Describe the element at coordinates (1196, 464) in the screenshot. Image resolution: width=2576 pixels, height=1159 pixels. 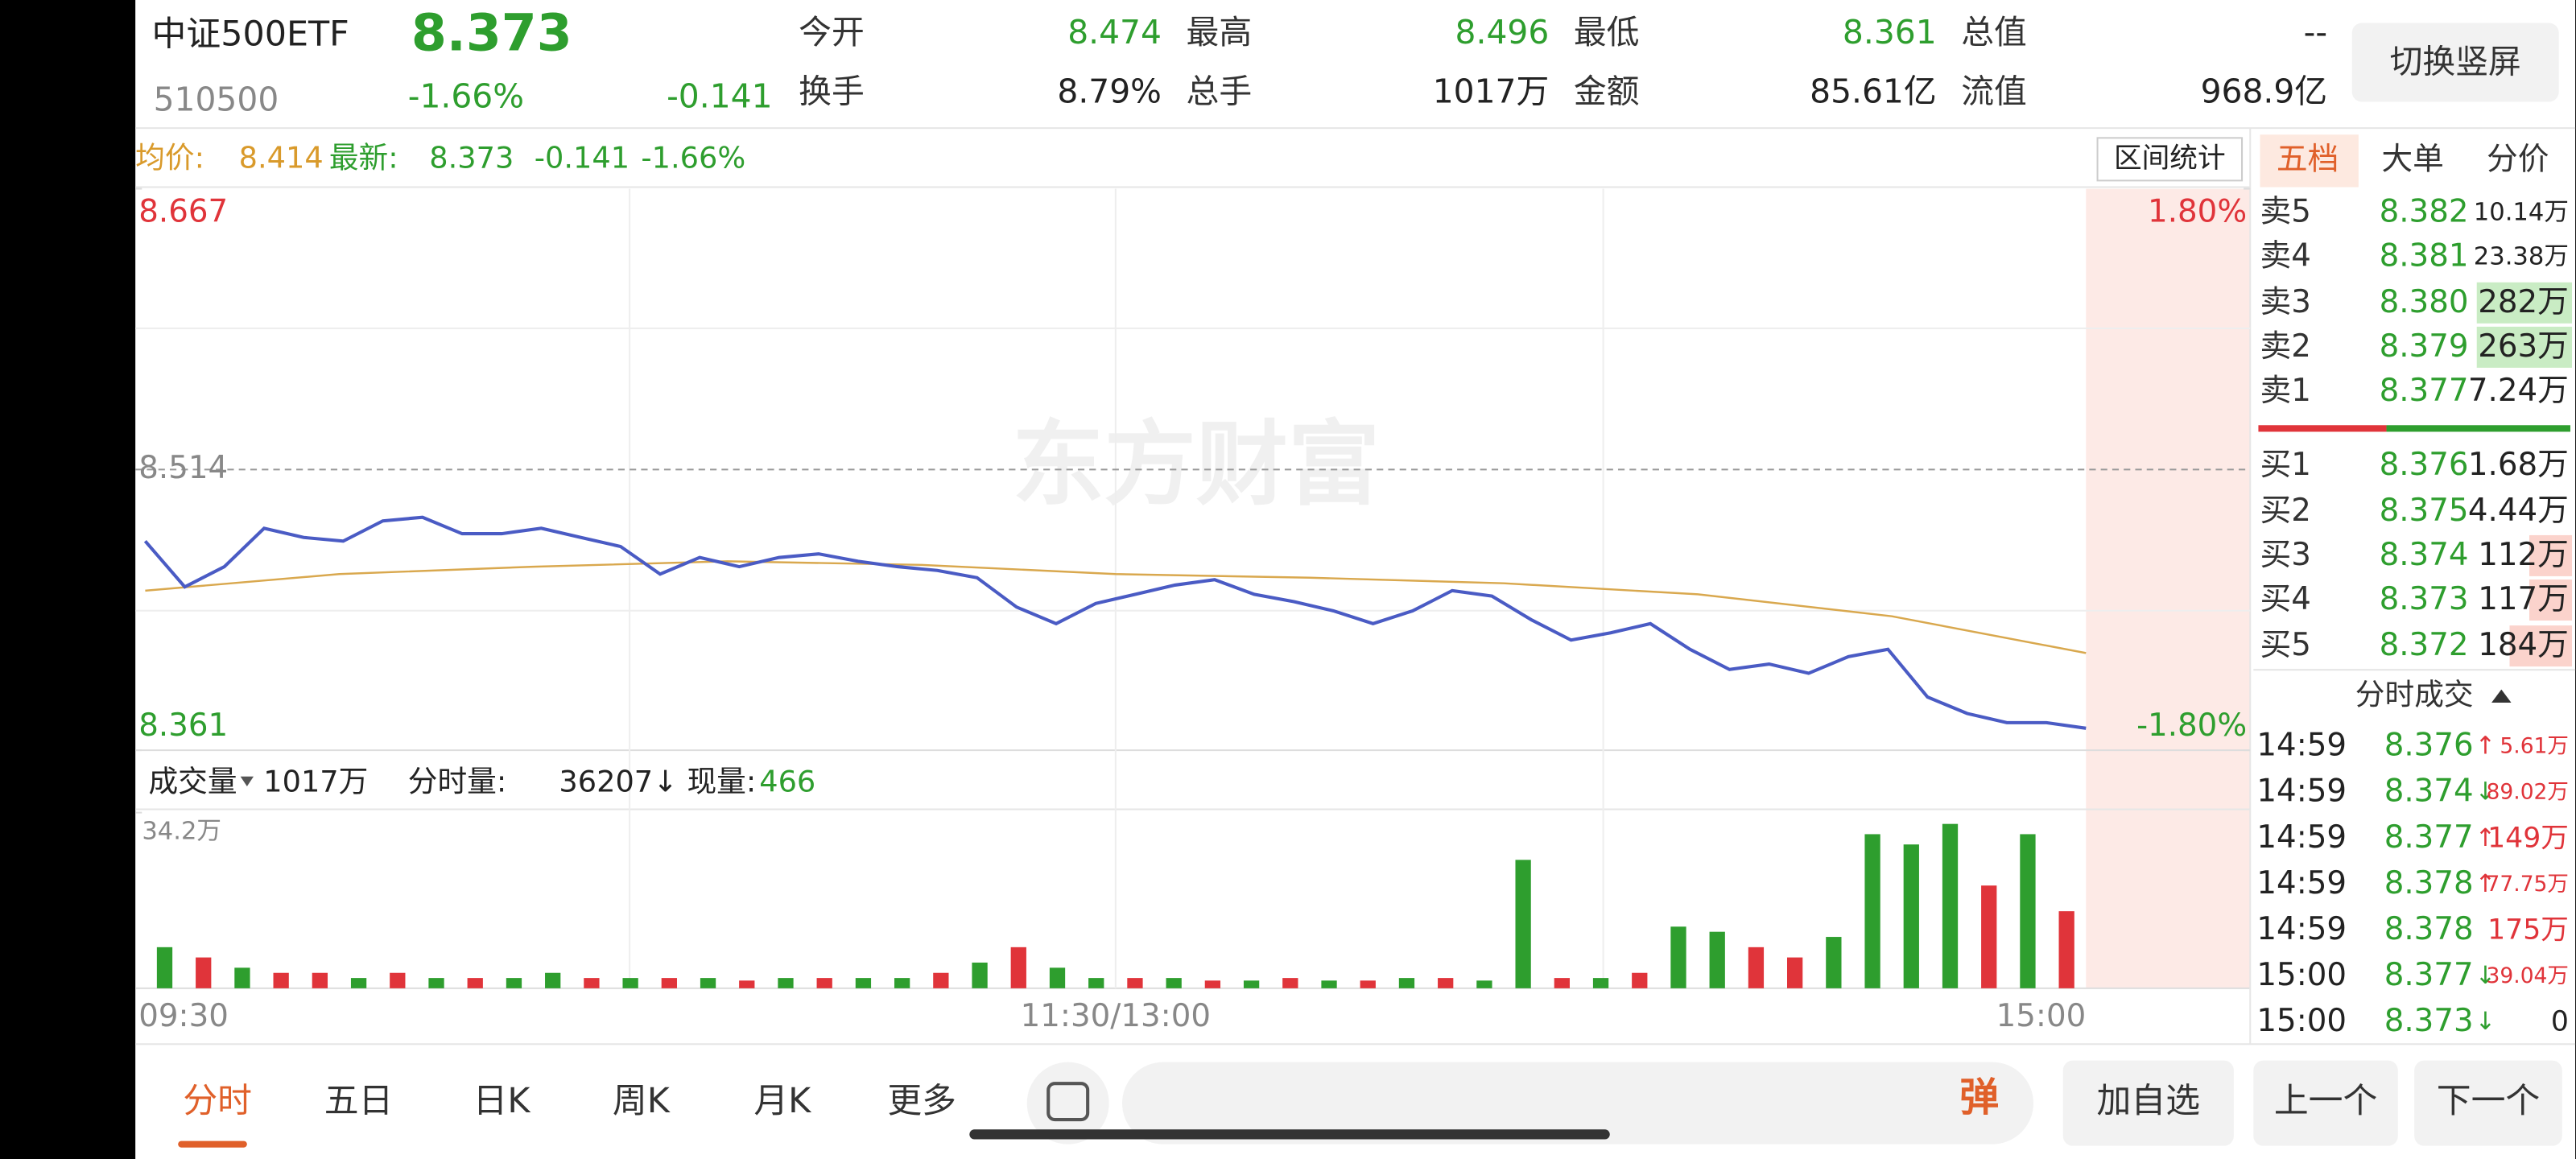
I see `watermark: 东方财富` at that location.